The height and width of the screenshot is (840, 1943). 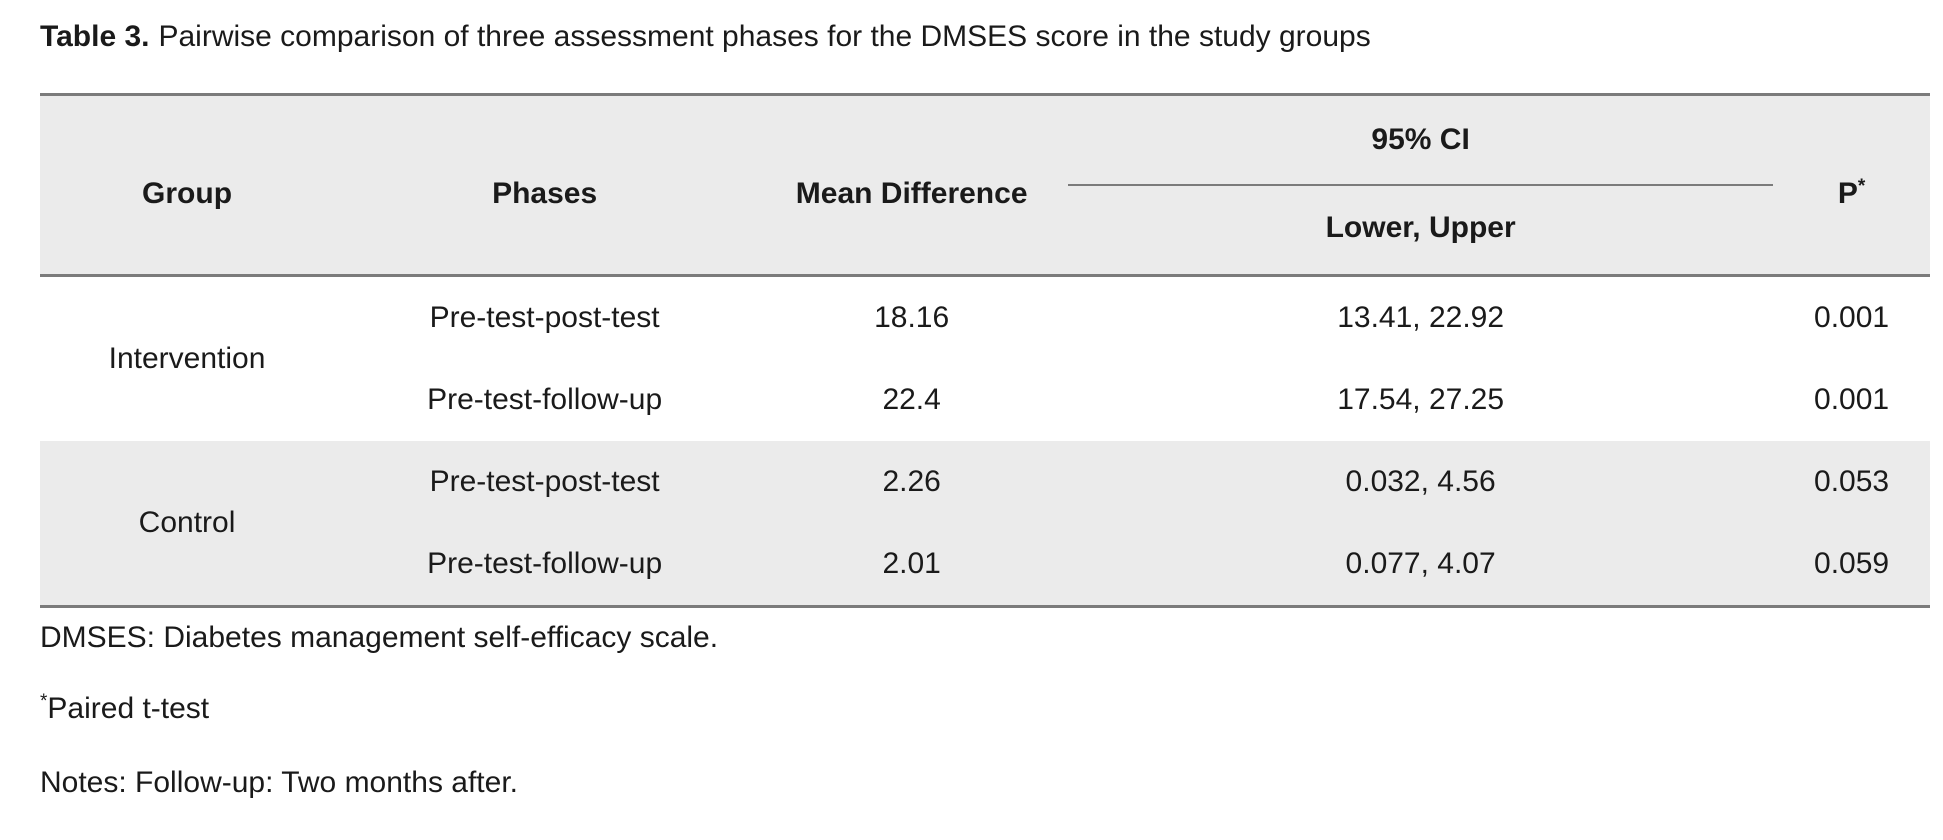 I want to click on mean-cell: 18.16, so click(x=912, y=317).